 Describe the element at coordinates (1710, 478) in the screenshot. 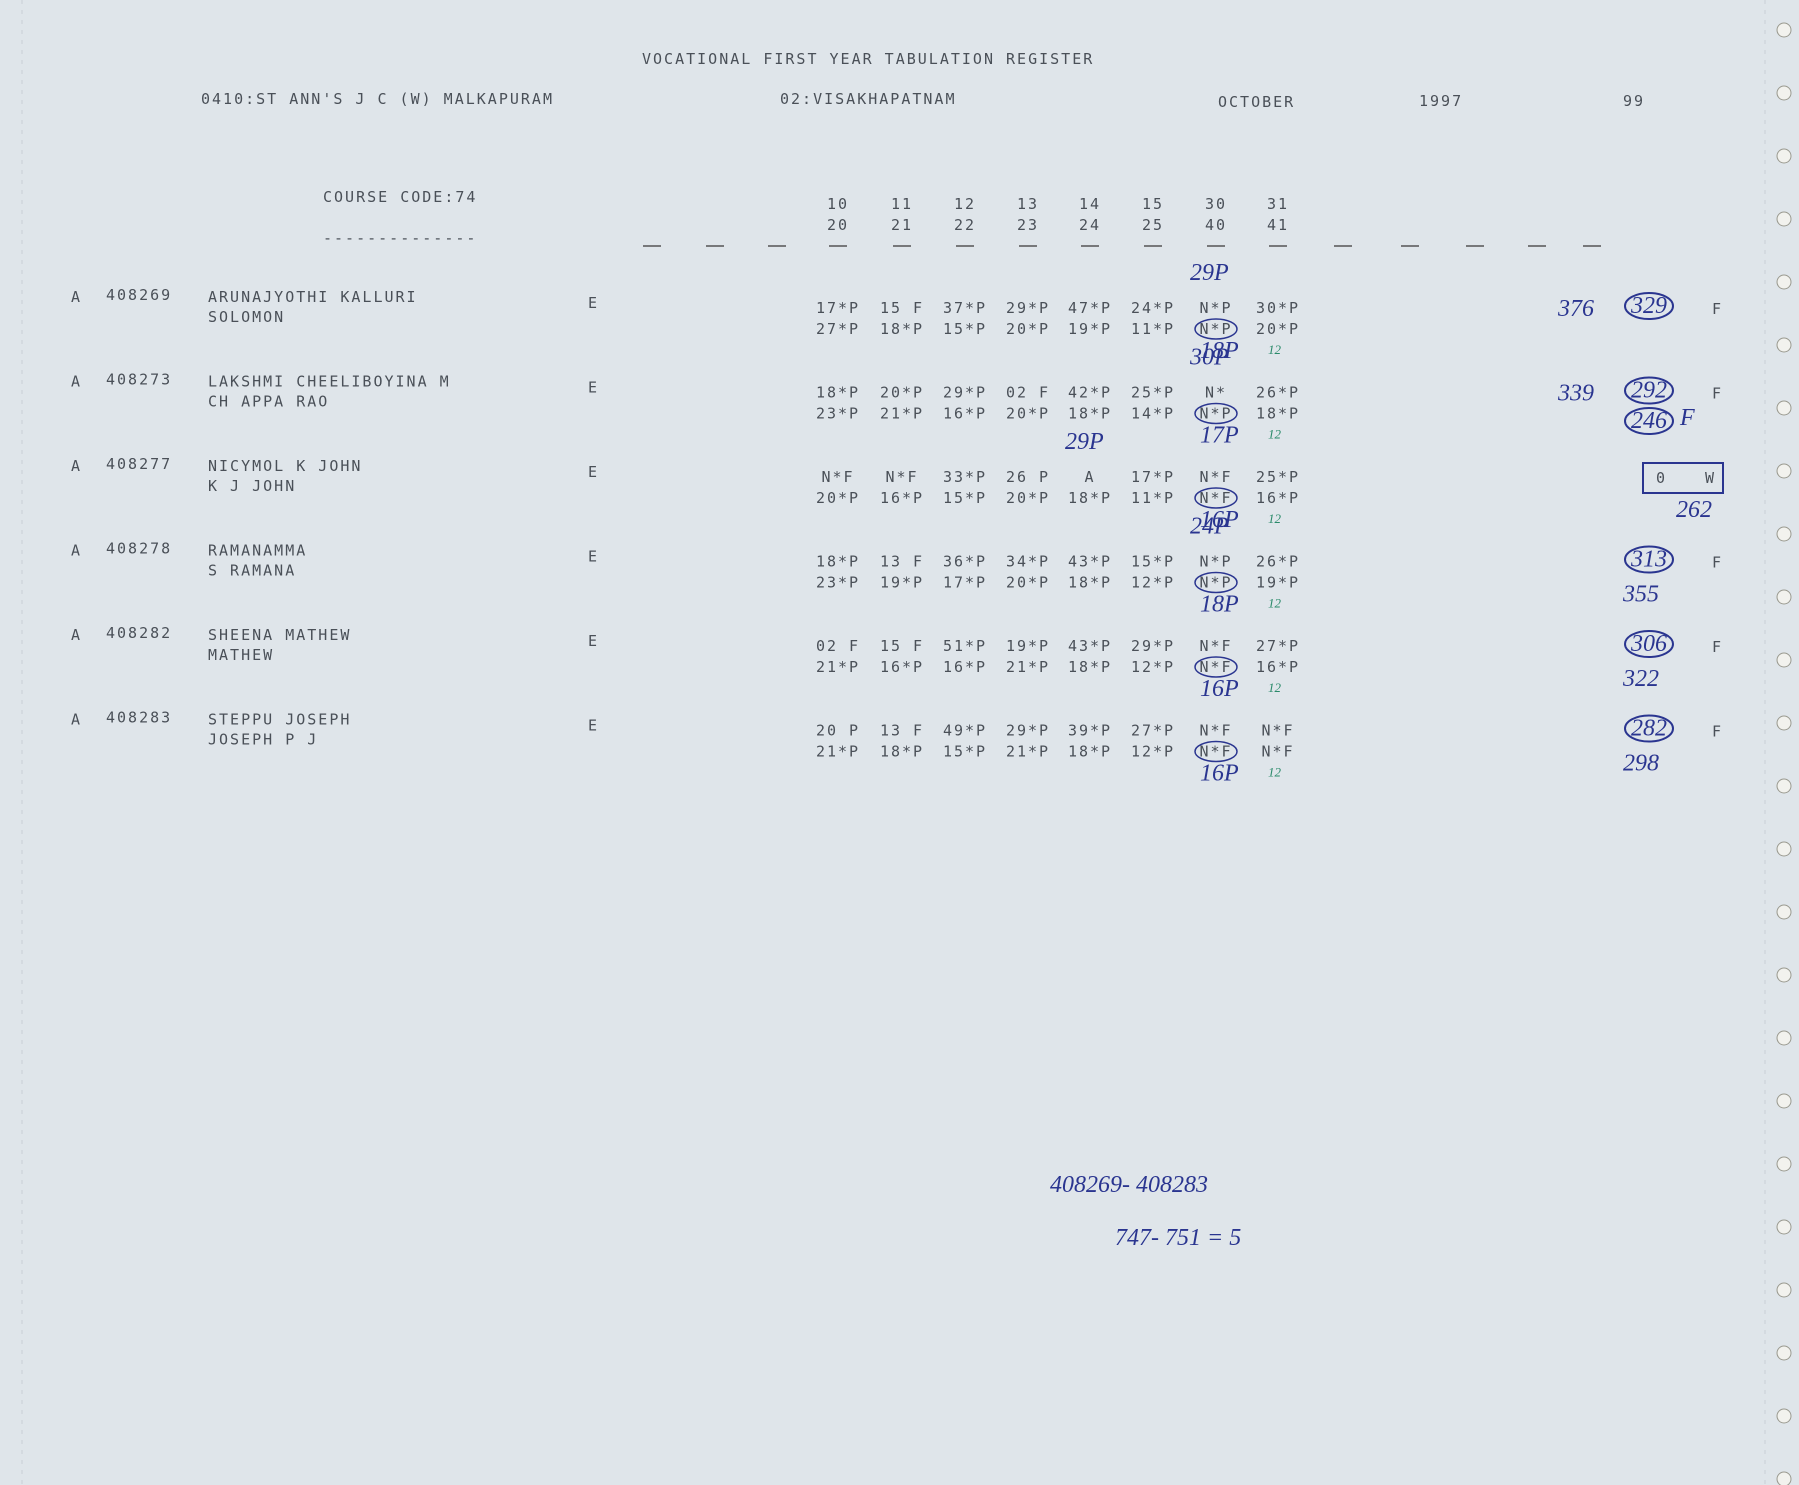

I see `box-result: W` at that location.